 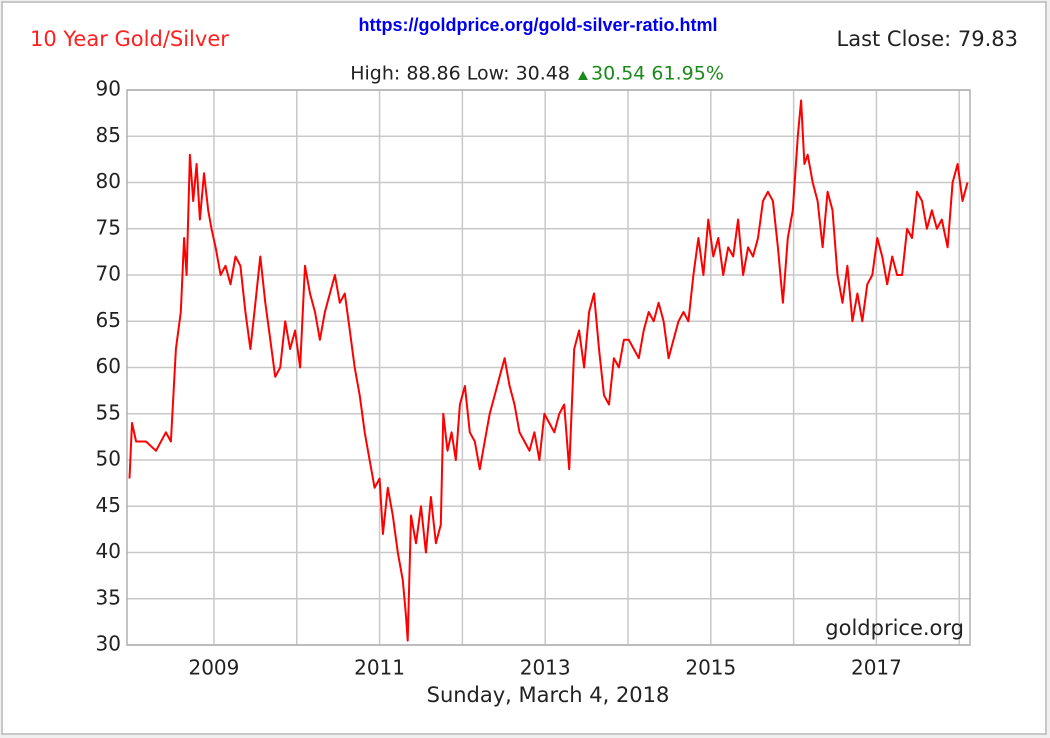 I want to click on x-tick-label: 2011, so click(x=379, y=668).